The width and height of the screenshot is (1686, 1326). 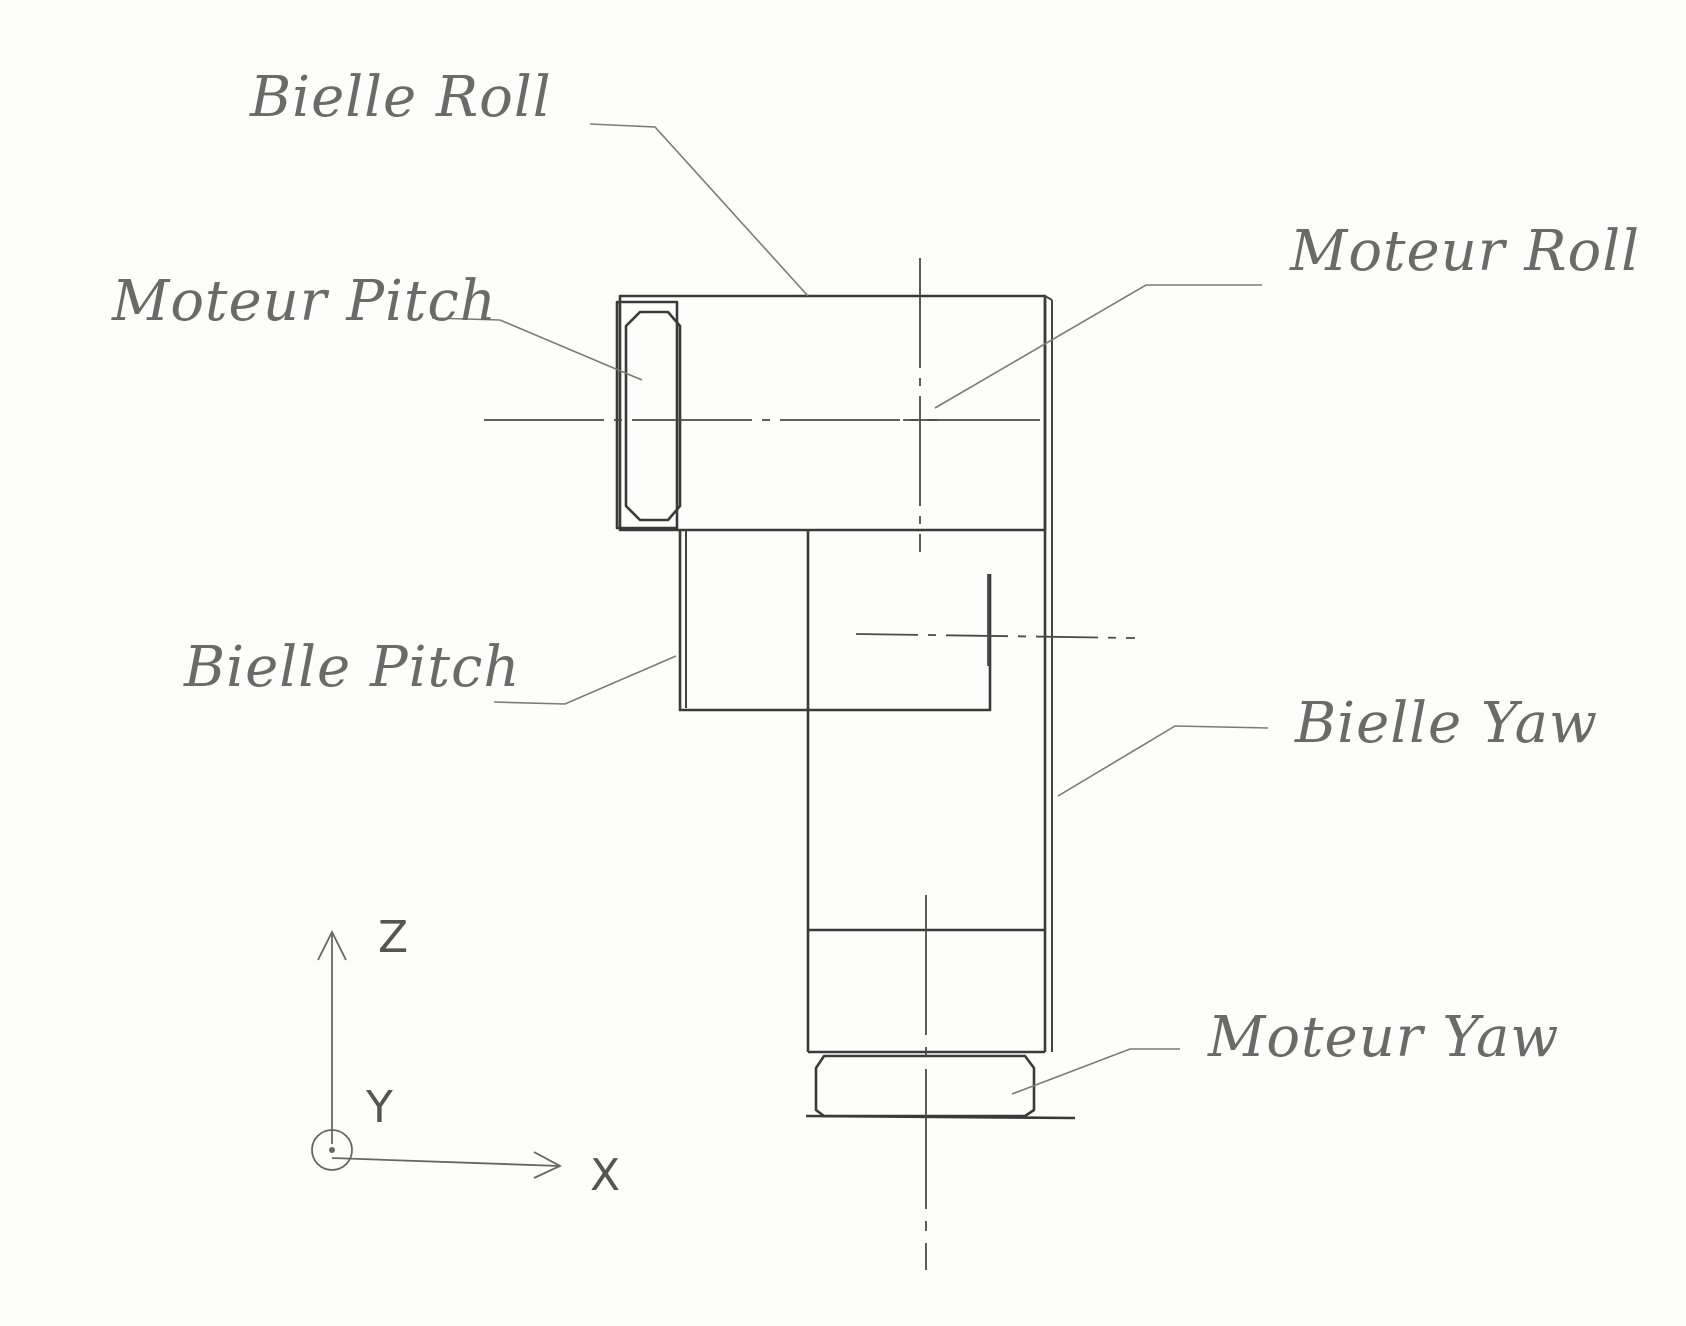 What do you see at coordinates (1163, 761) in the screenshot?
I see `leader-bielle-yaw` at bounding box center [1163, 761].